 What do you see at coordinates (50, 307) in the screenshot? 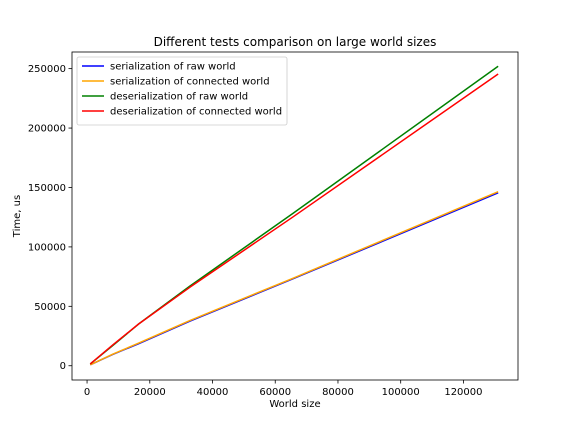
I see `y-tick-label: 50000` at bounding box center [50, 307].